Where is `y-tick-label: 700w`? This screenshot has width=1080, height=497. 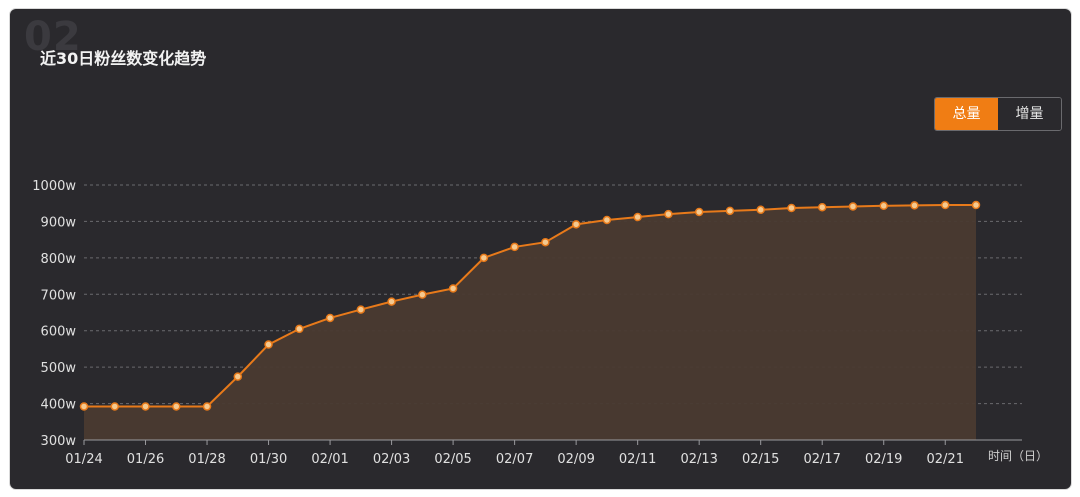 y-tick-label: 700w is located at coordinates (59, 295).